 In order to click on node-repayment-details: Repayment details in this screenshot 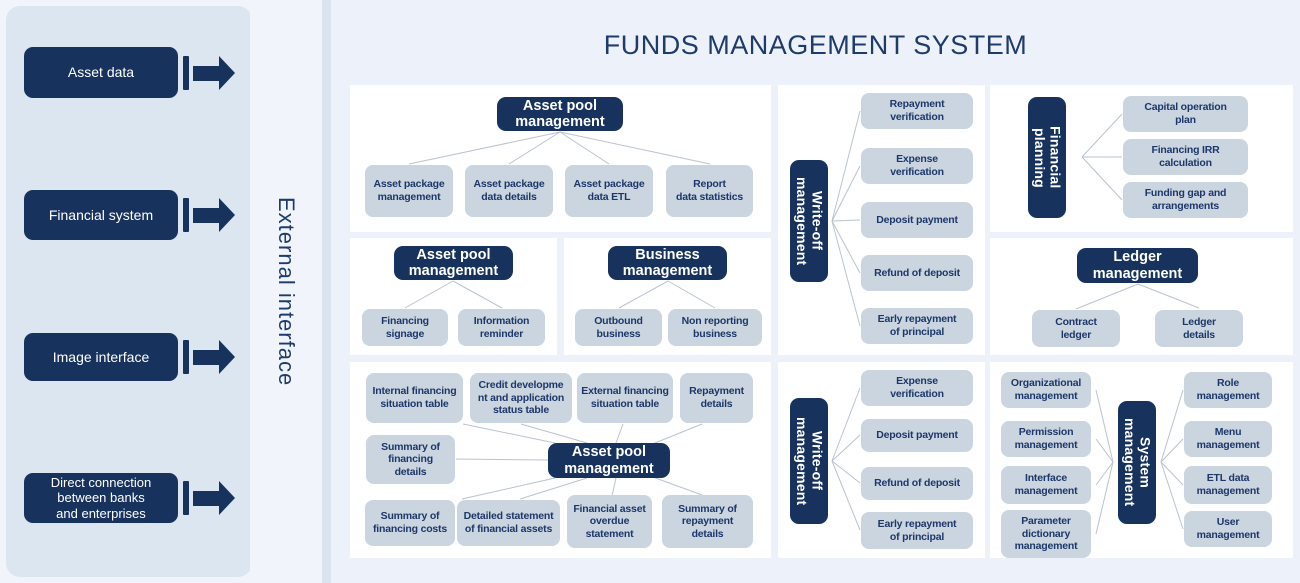, I will do `click(716, 398)`.